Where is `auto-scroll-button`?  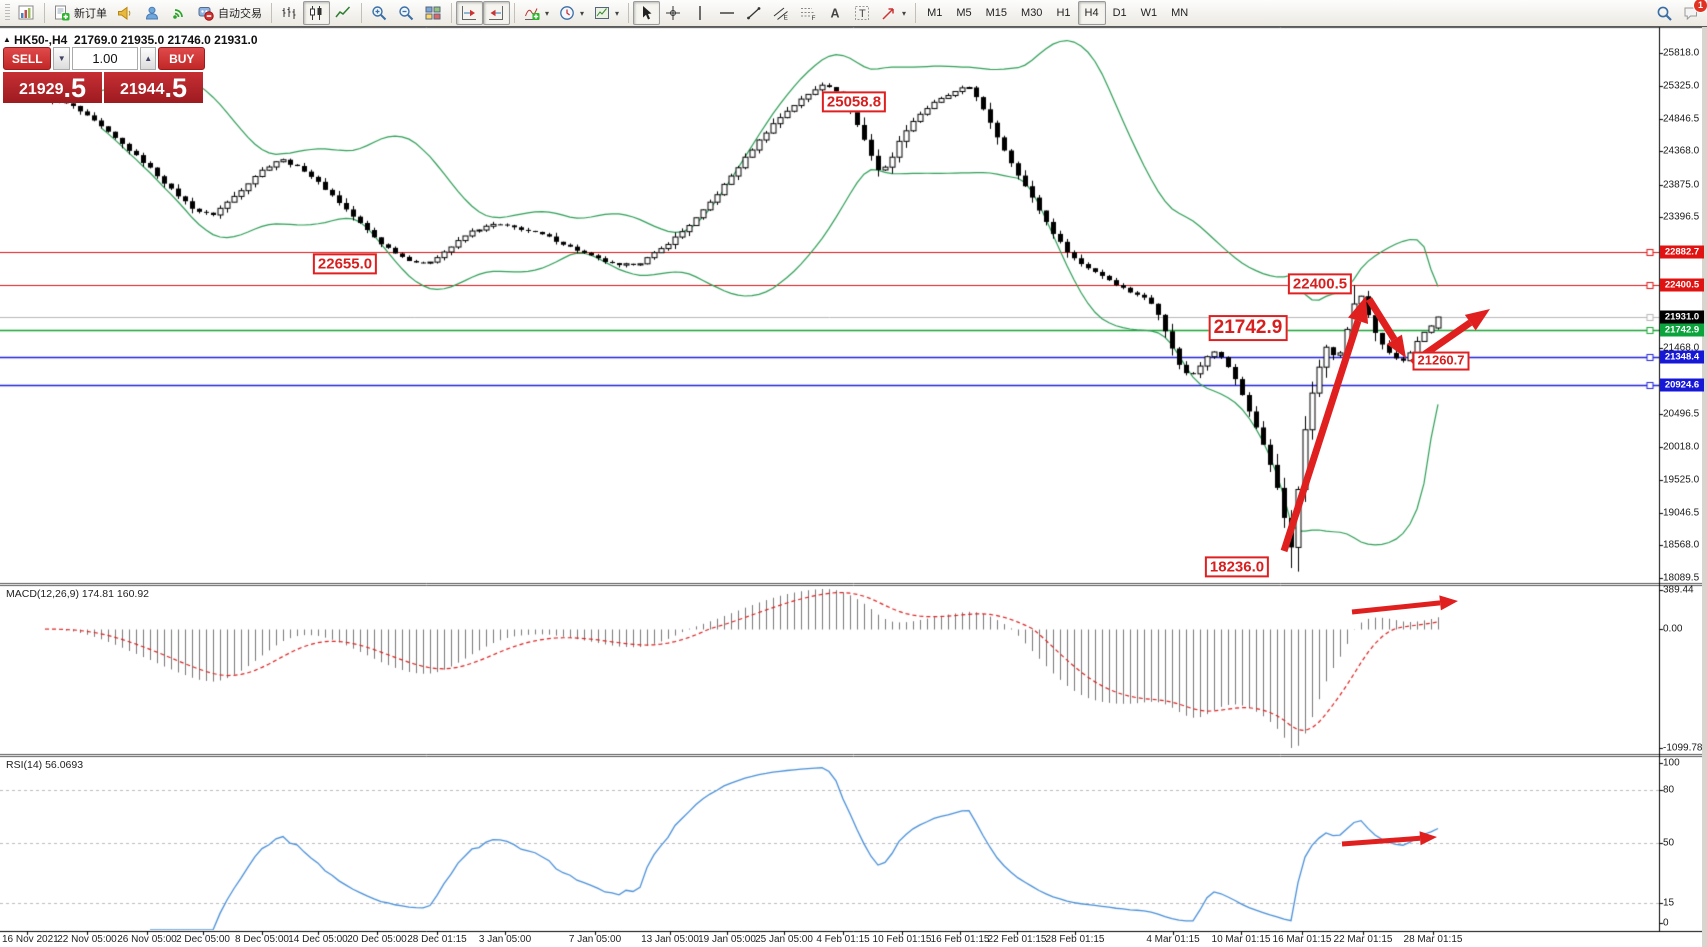
auto-scroll-button is located at coordinates (469, 13).